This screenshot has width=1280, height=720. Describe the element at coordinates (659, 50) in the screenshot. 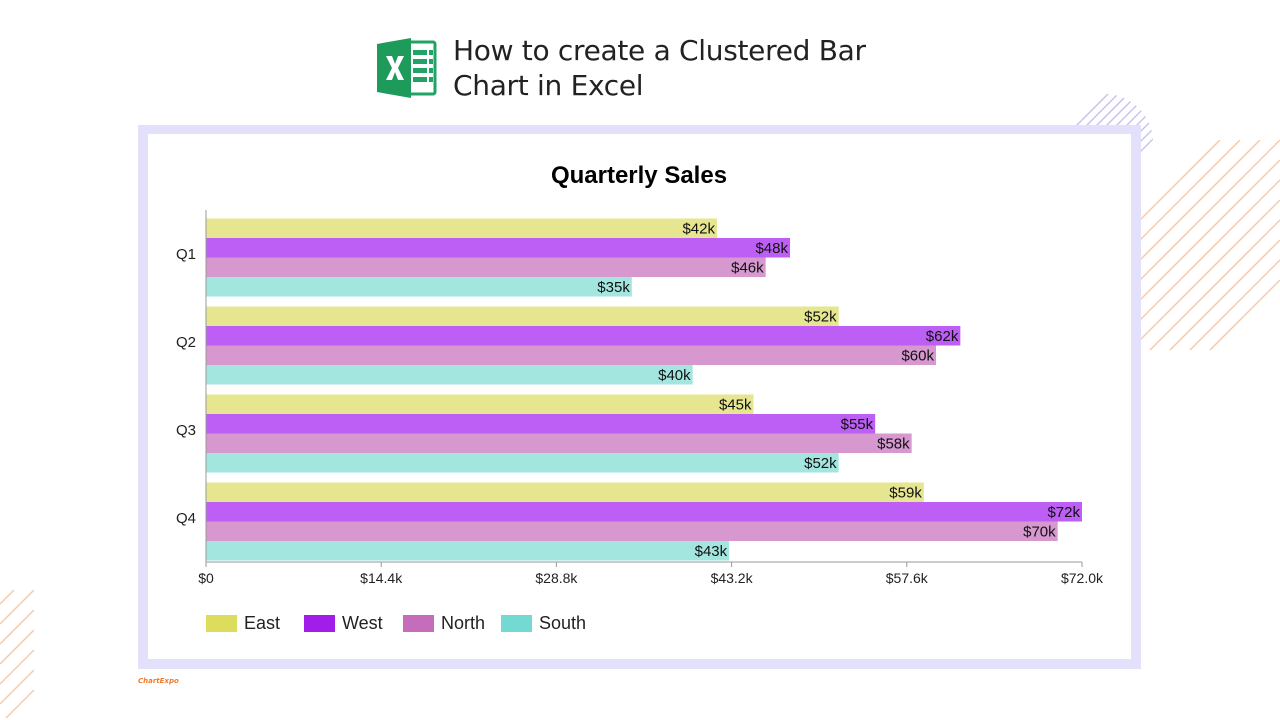

I see `page-title-line-1: How to create a Clustered Bar` at that location.